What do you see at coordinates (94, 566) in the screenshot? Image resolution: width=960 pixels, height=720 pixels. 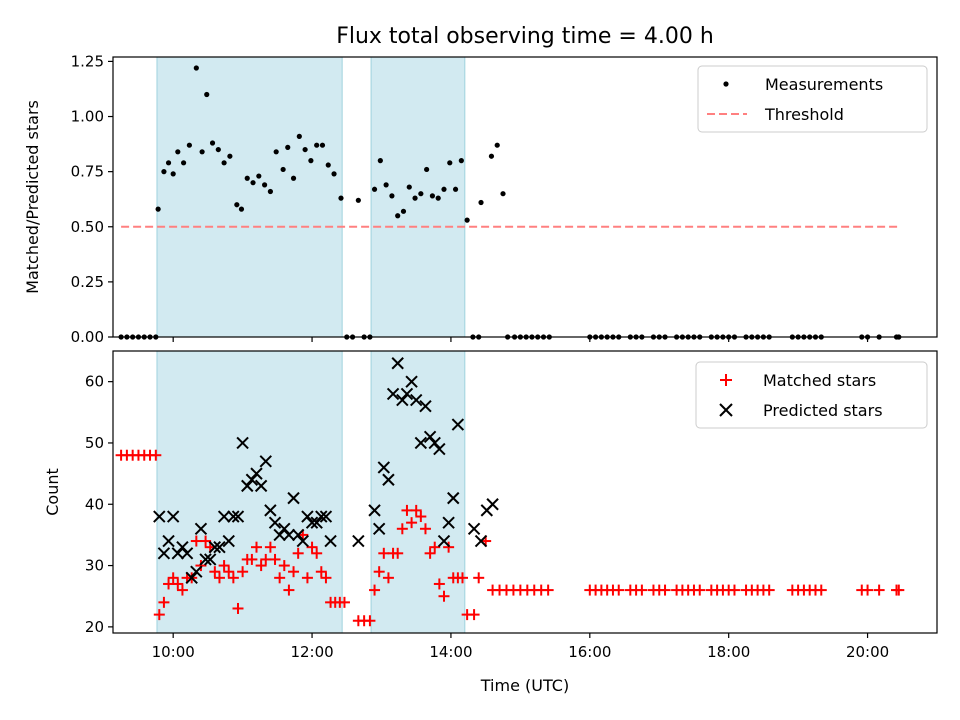 I see `y-tick-label: 30` at bounding box center [94, 566].